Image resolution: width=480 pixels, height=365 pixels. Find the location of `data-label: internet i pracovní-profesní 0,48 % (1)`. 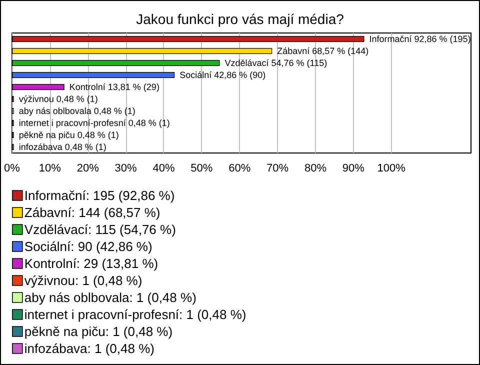

data-label: internet i pracovní-profesní 0,48 % (1) is located at coordinates (94, 123).